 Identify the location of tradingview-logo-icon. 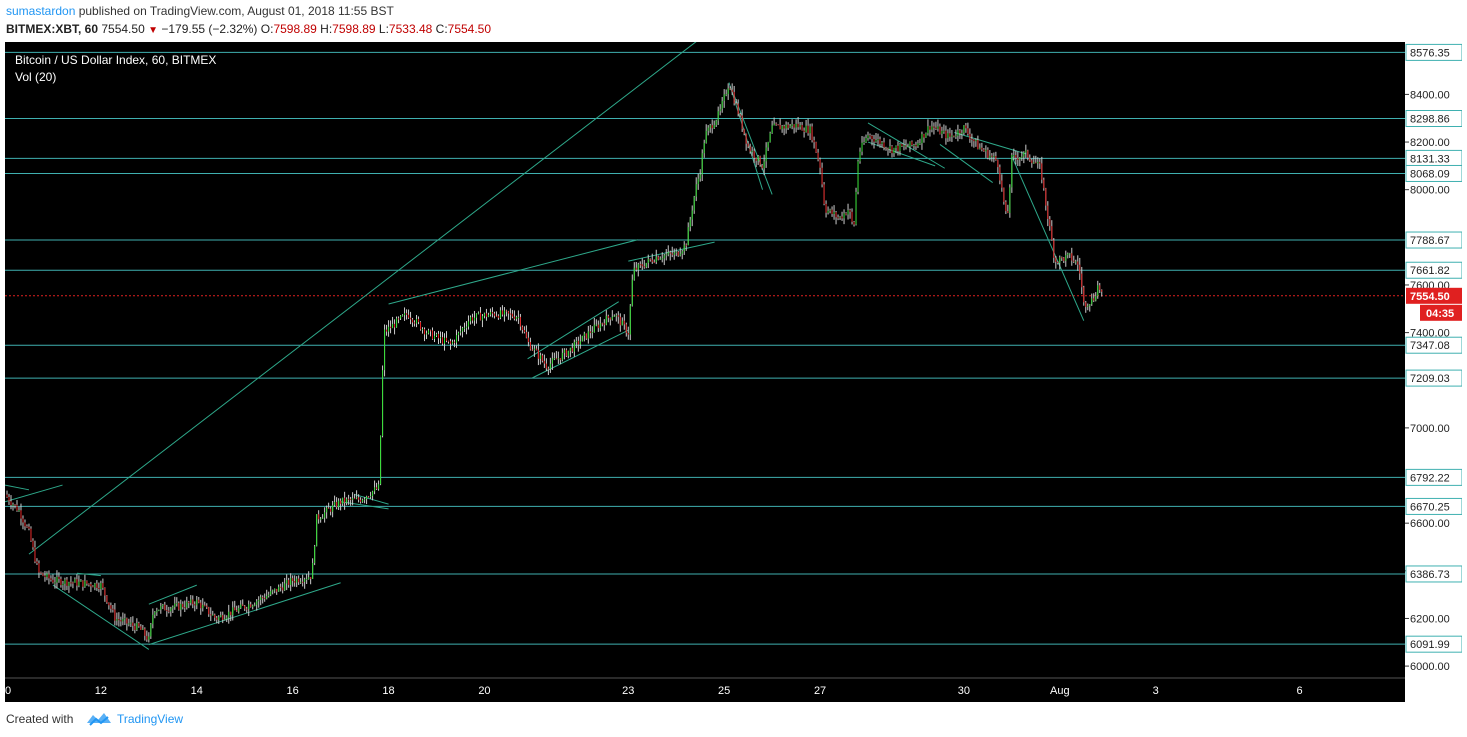
(99, 719).